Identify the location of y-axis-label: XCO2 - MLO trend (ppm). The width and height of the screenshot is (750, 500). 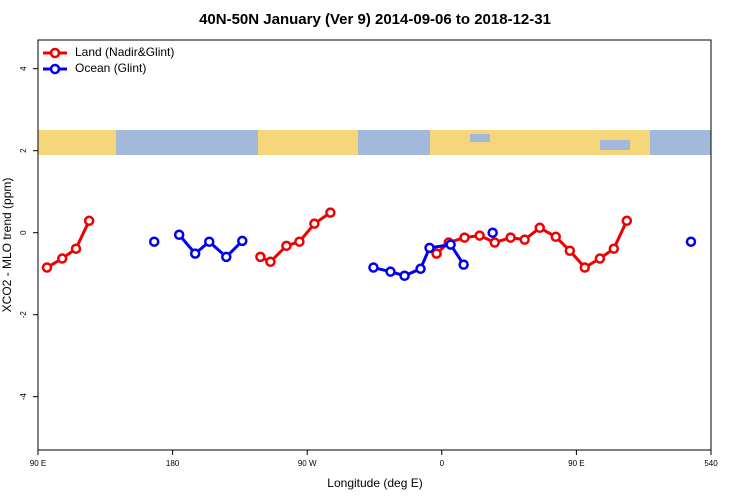
(7, 245).